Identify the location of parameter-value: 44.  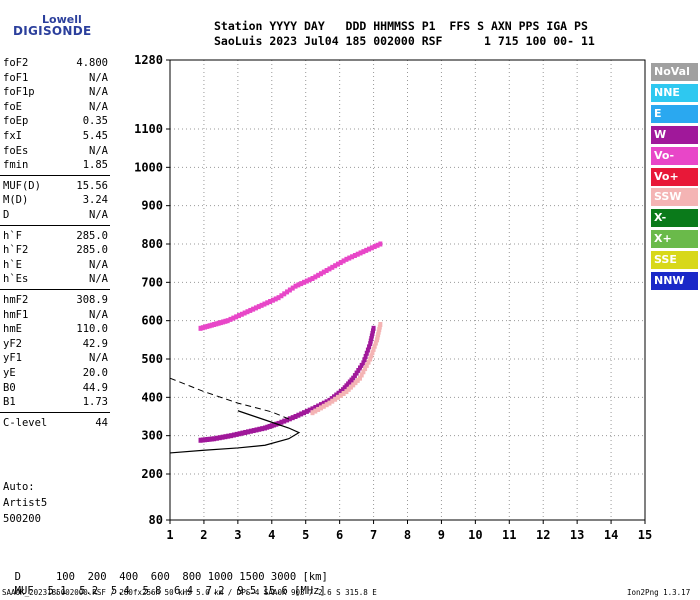
(101, 422).